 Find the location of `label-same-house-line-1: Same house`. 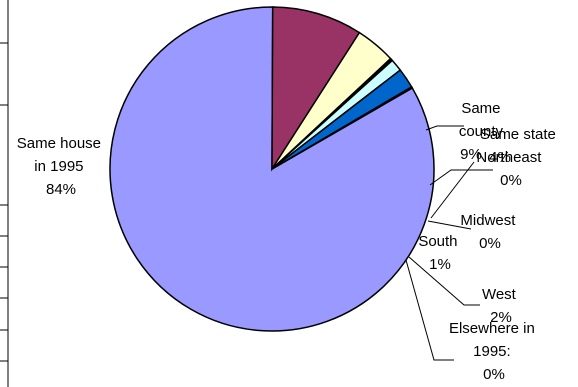

label-same-house-line-1: Same house is located at coordinates (59, 143).